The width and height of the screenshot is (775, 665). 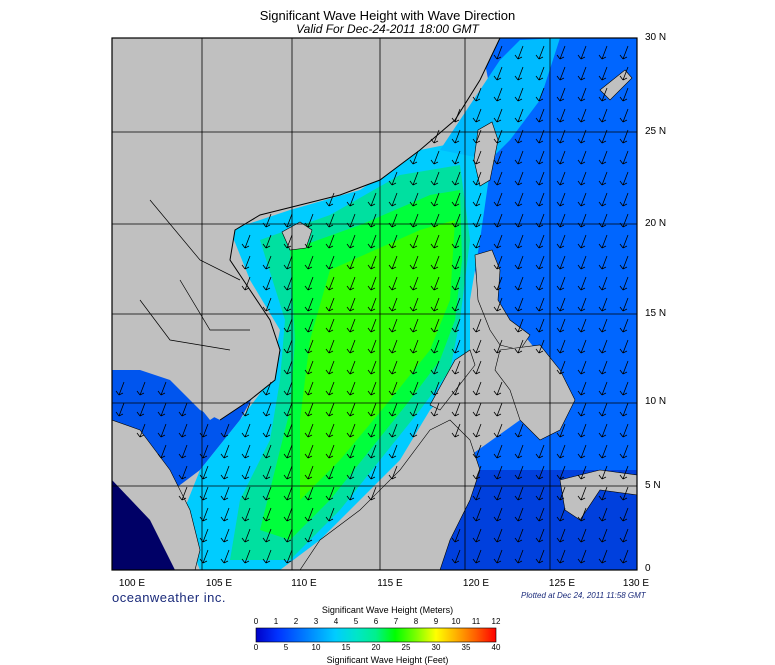 I want to click on feet-tick: 40, so click(x=496, y=647).